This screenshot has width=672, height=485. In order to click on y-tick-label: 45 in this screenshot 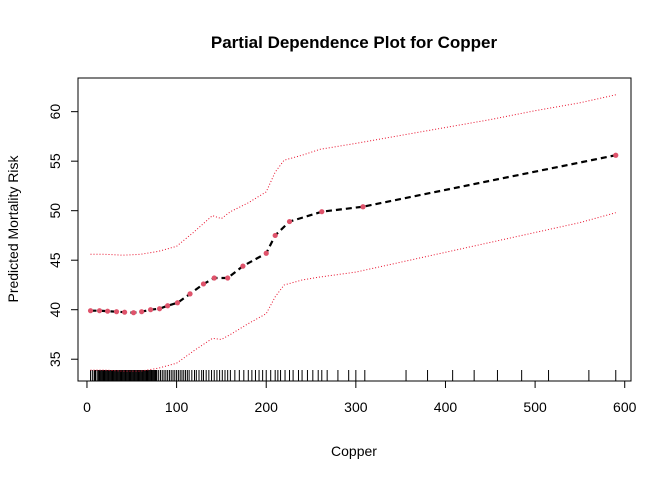, I will do `click(55, 260)`.